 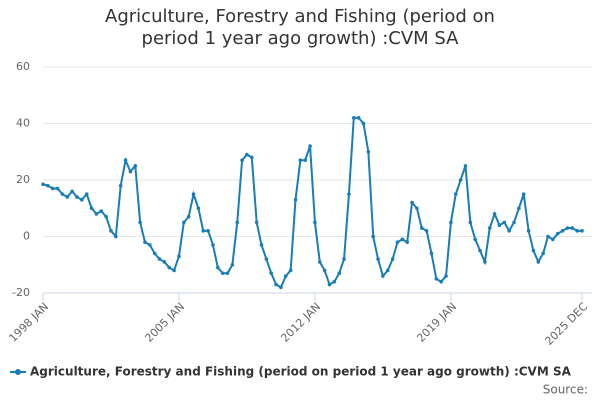 What do you see at coordinates (18, 372) in the screenshot?
I see `legend-marker` at bounding box center [18, 372].